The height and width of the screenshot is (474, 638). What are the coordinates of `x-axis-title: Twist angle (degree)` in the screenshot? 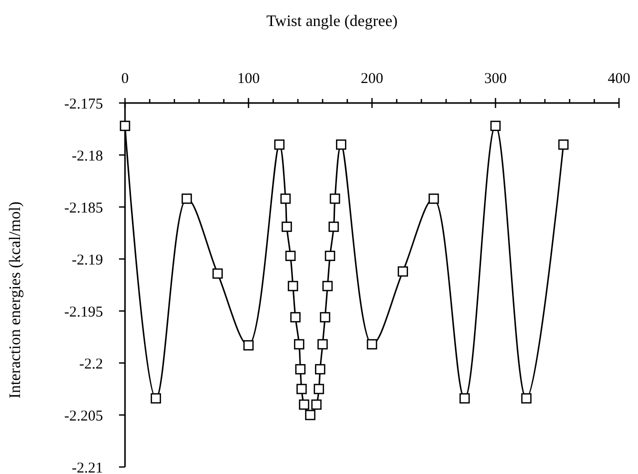 It's located at (332, 21).